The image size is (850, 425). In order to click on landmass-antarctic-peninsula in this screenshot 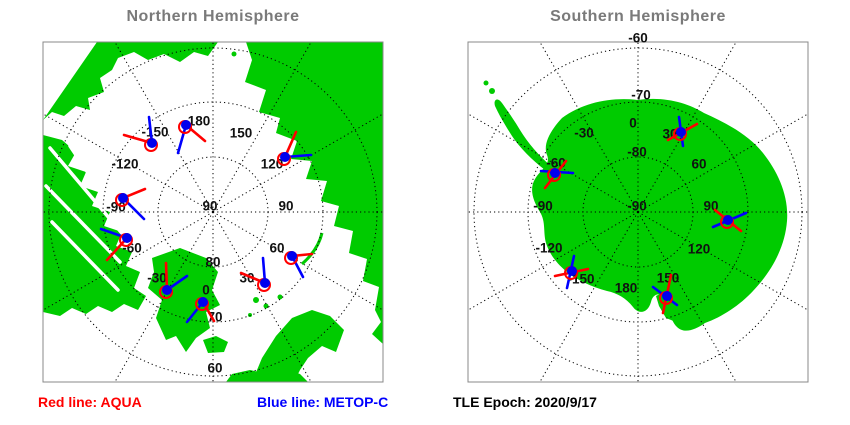, I will do `click(522, 134)`.